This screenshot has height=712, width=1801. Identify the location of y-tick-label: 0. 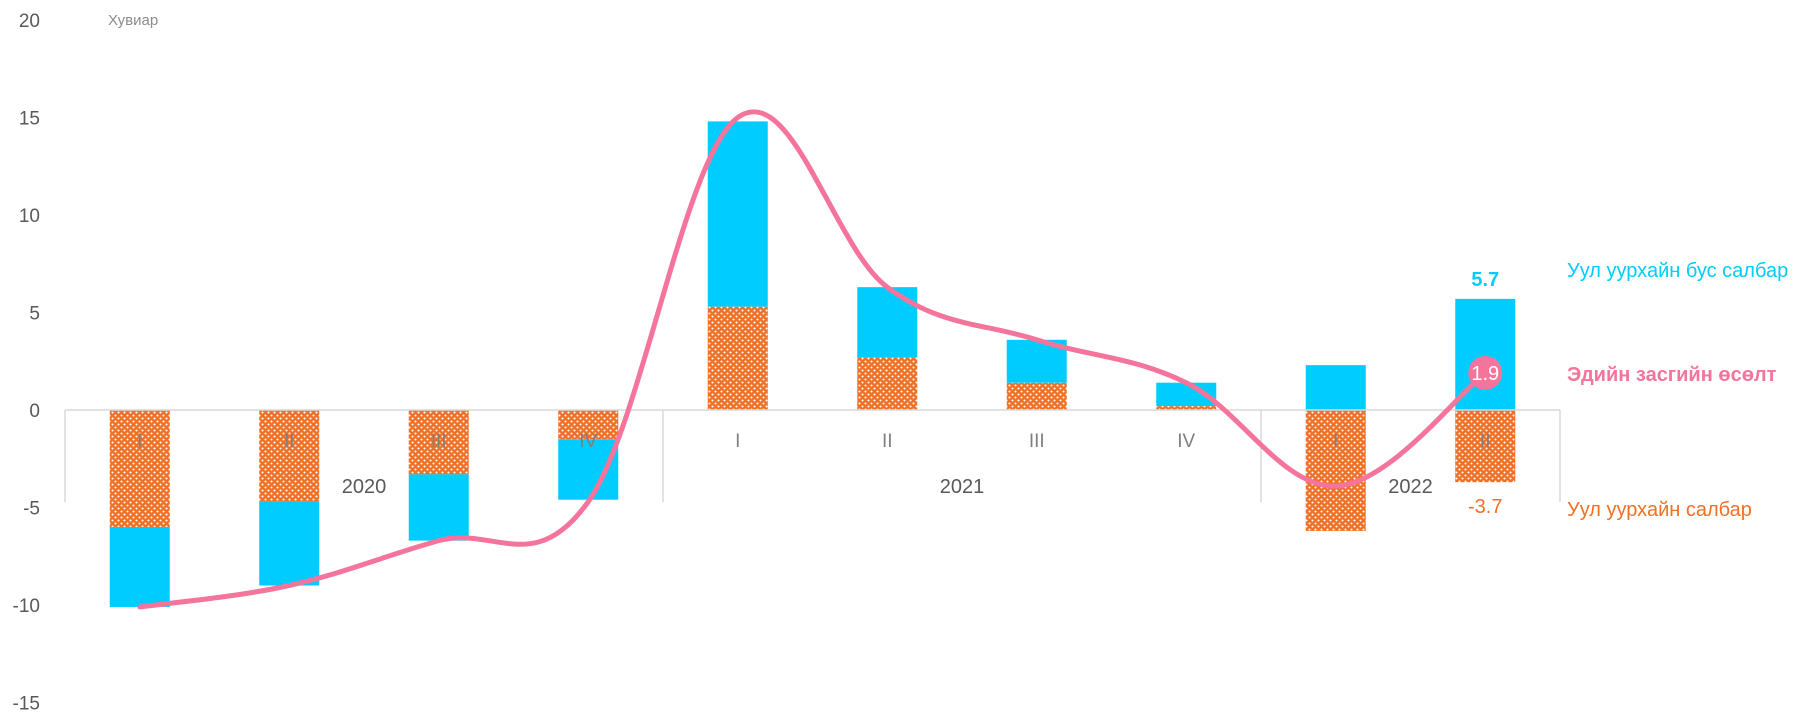
(34, 411).